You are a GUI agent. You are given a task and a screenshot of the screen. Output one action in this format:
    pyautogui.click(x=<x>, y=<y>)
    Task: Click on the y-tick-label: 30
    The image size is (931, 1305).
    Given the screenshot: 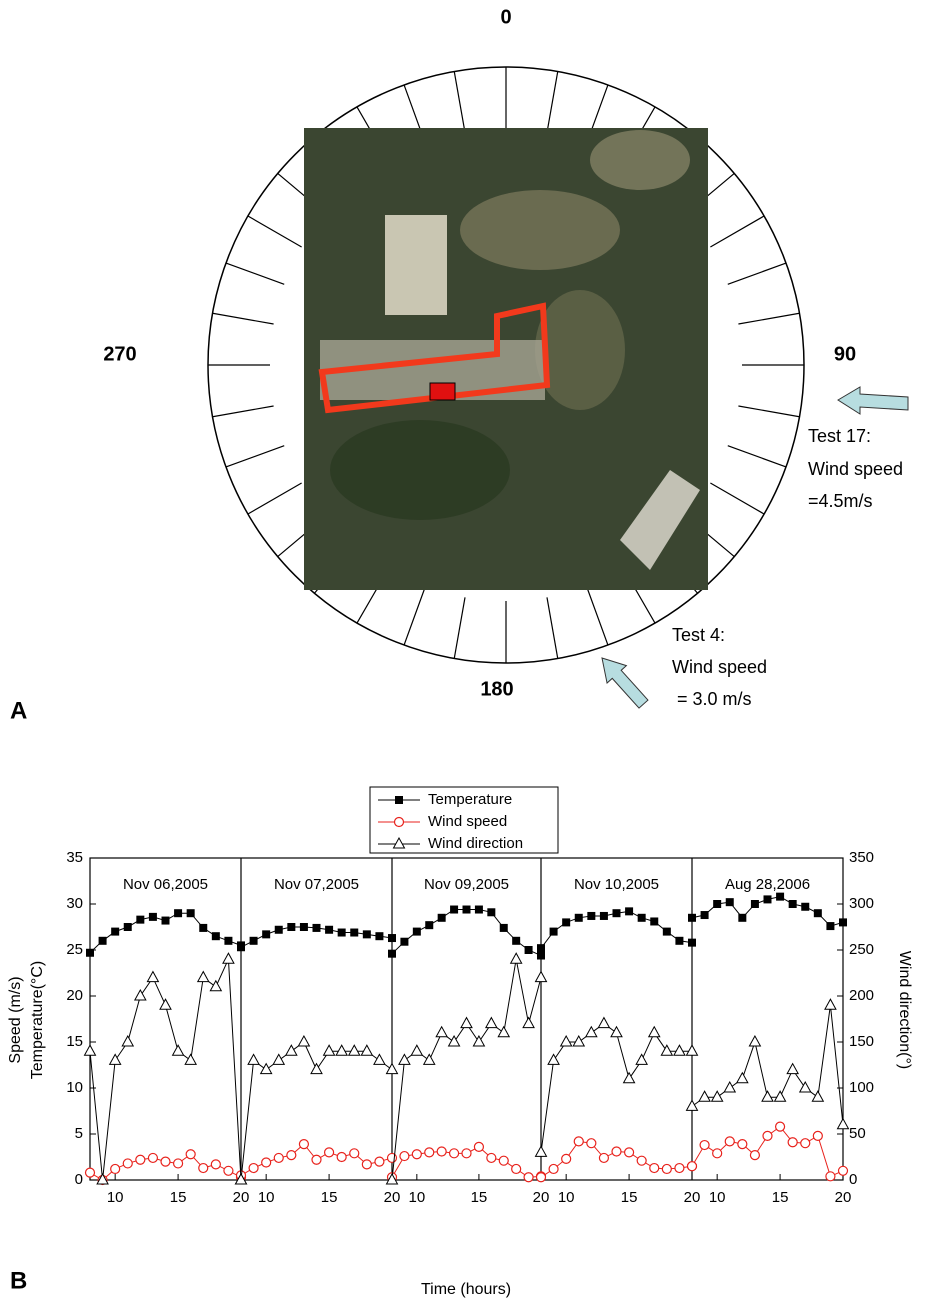 What is the action you would take?
    pyautogui.click(x=74, y=903)
    